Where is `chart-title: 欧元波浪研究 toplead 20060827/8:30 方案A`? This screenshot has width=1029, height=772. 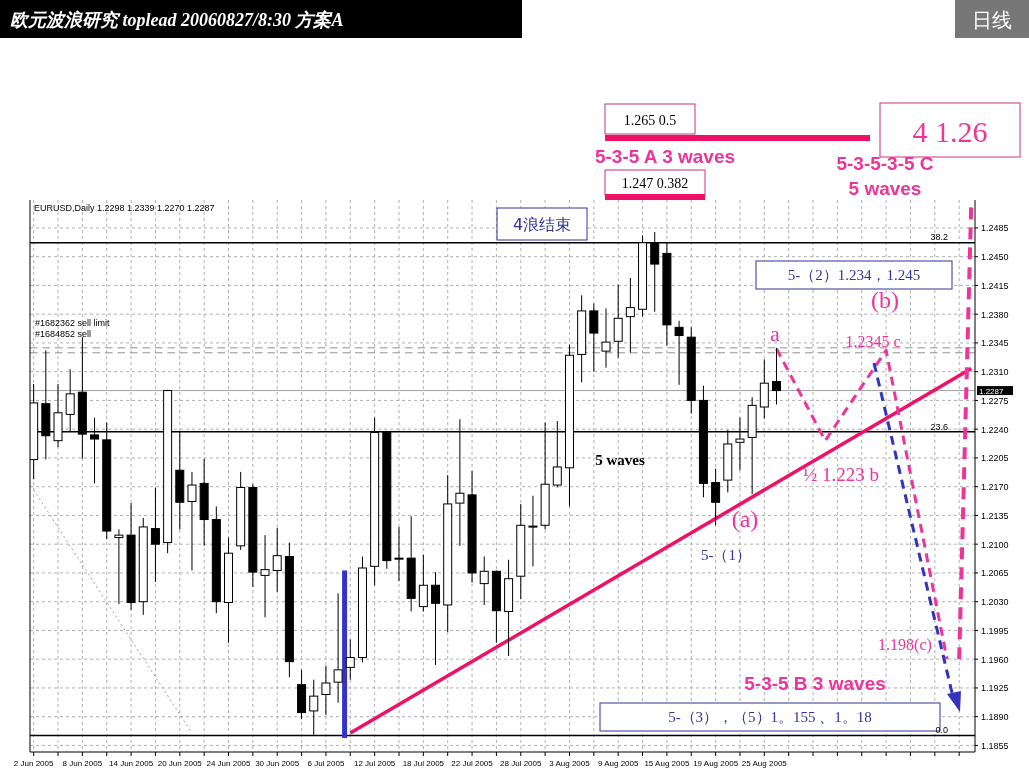 chart-title: 欧元波浪研究 toplead 20060827/8:30 方案A is located at coordinates (177, 20).